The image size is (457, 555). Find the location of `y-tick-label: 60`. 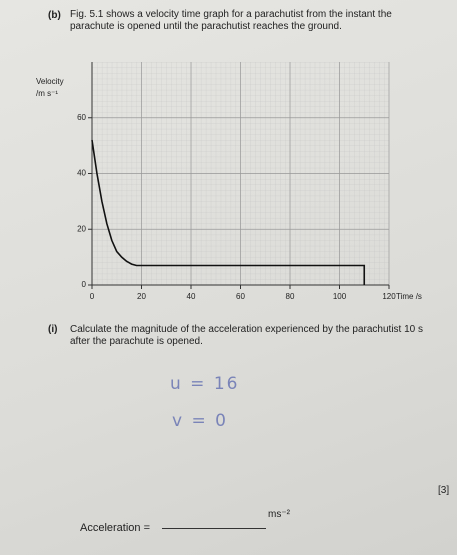

y-tick-label: 60 is located at coordinates (81, 117).